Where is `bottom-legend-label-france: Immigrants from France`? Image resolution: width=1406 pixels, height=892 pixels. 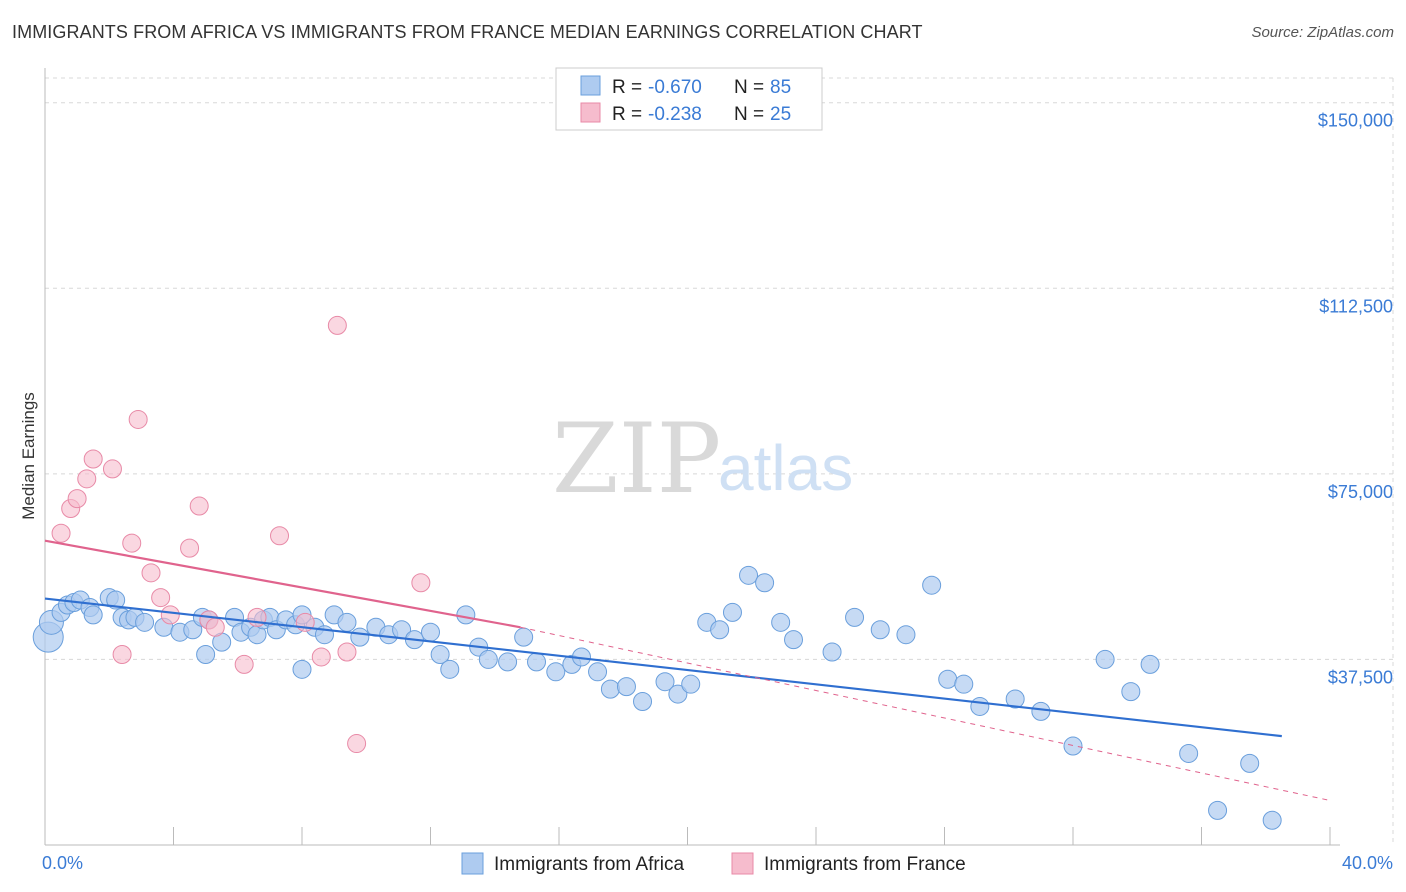 bottom-legend-label-france: Immigrants from France is located at coordinates (865, 864).